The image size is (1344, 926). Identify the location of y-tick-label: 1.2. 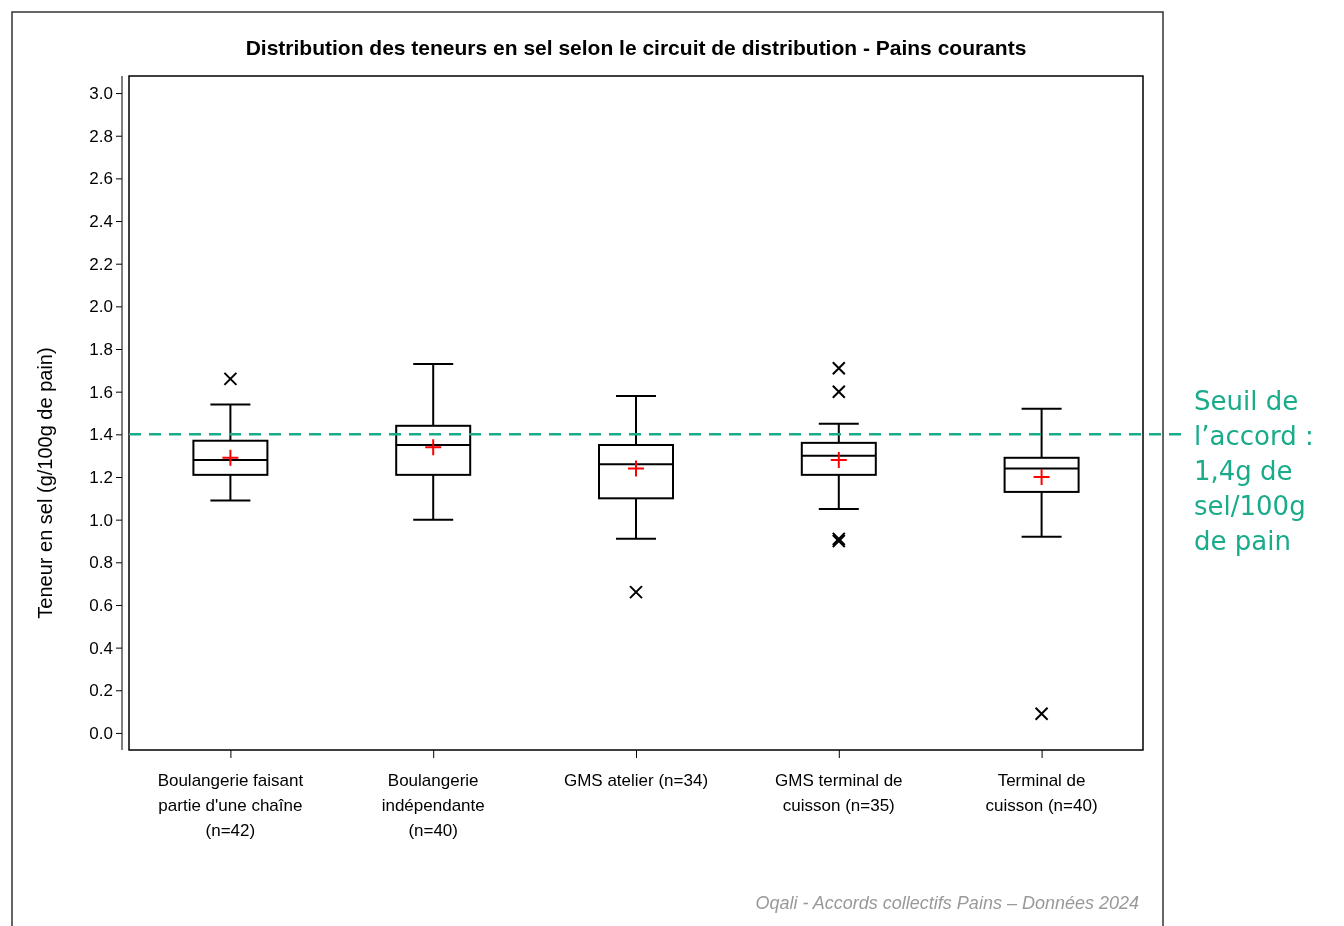
(101, 477).